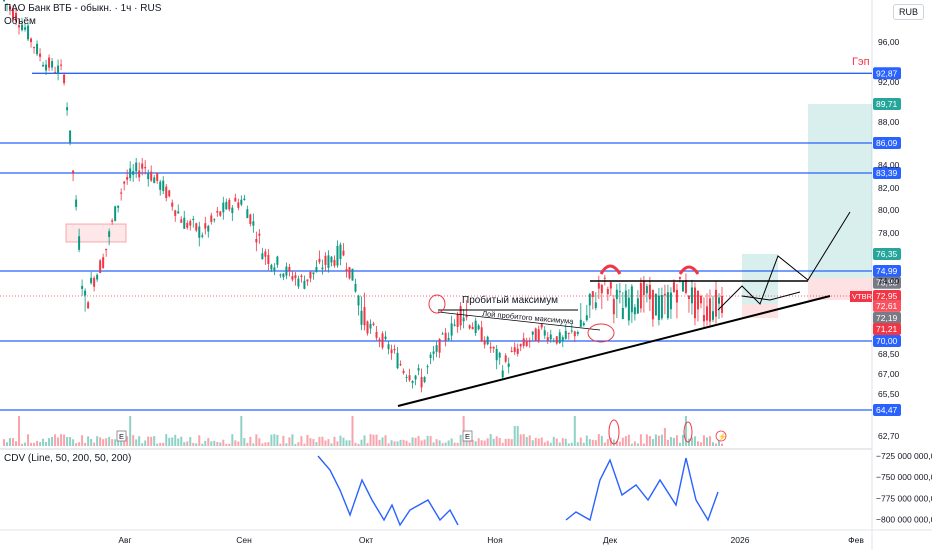 The image size is (932, 550). I want to click on ascending-trendline, so click(614, 351).